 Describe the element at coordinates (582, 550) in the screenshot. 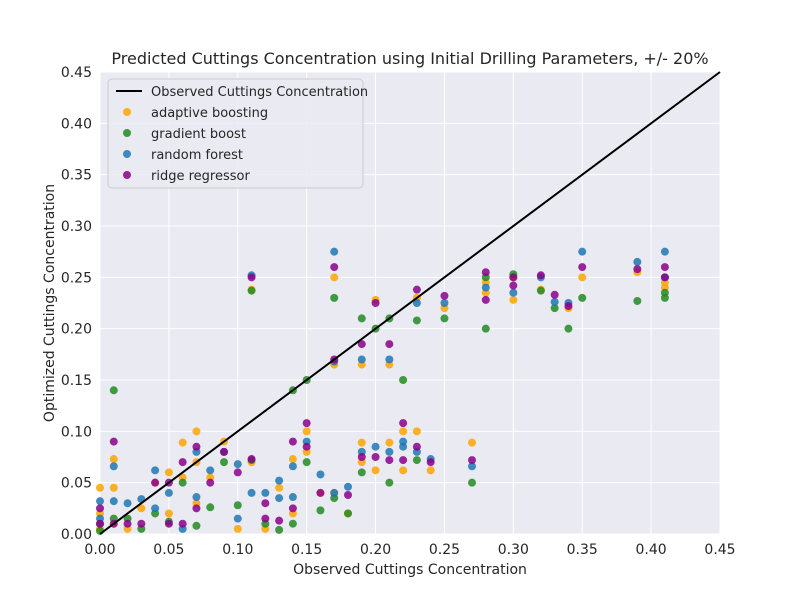

I see `x-tick-label: 0.35` at that location.